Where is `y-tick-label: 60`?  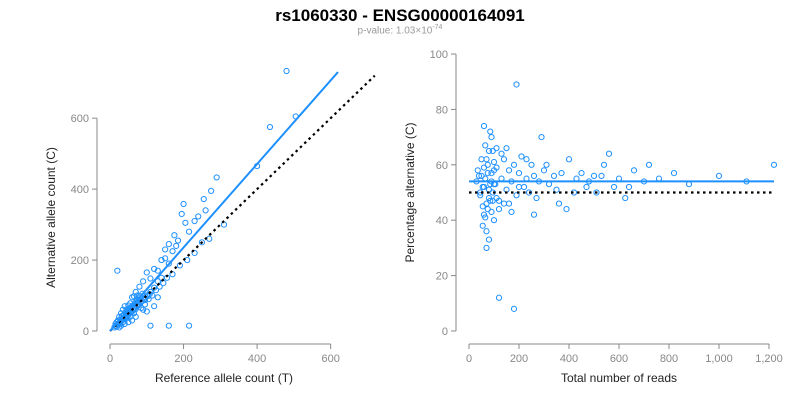 y-tick-label: 60 is located at coordinates (442, 166).